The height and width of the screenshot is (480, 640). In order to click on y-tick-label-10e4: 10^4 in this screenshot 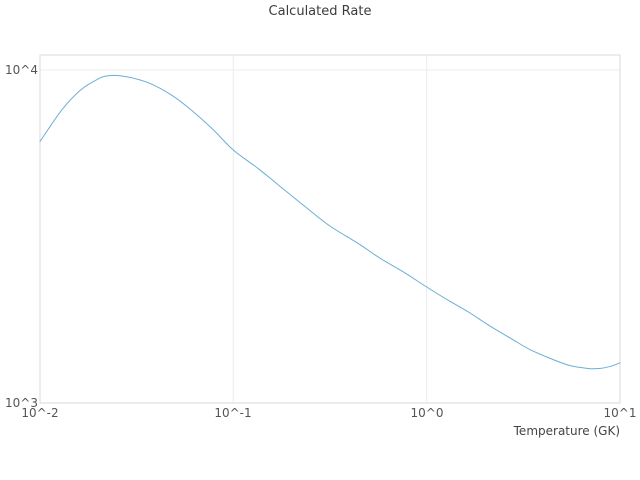, I will do `click(21, 70)`.